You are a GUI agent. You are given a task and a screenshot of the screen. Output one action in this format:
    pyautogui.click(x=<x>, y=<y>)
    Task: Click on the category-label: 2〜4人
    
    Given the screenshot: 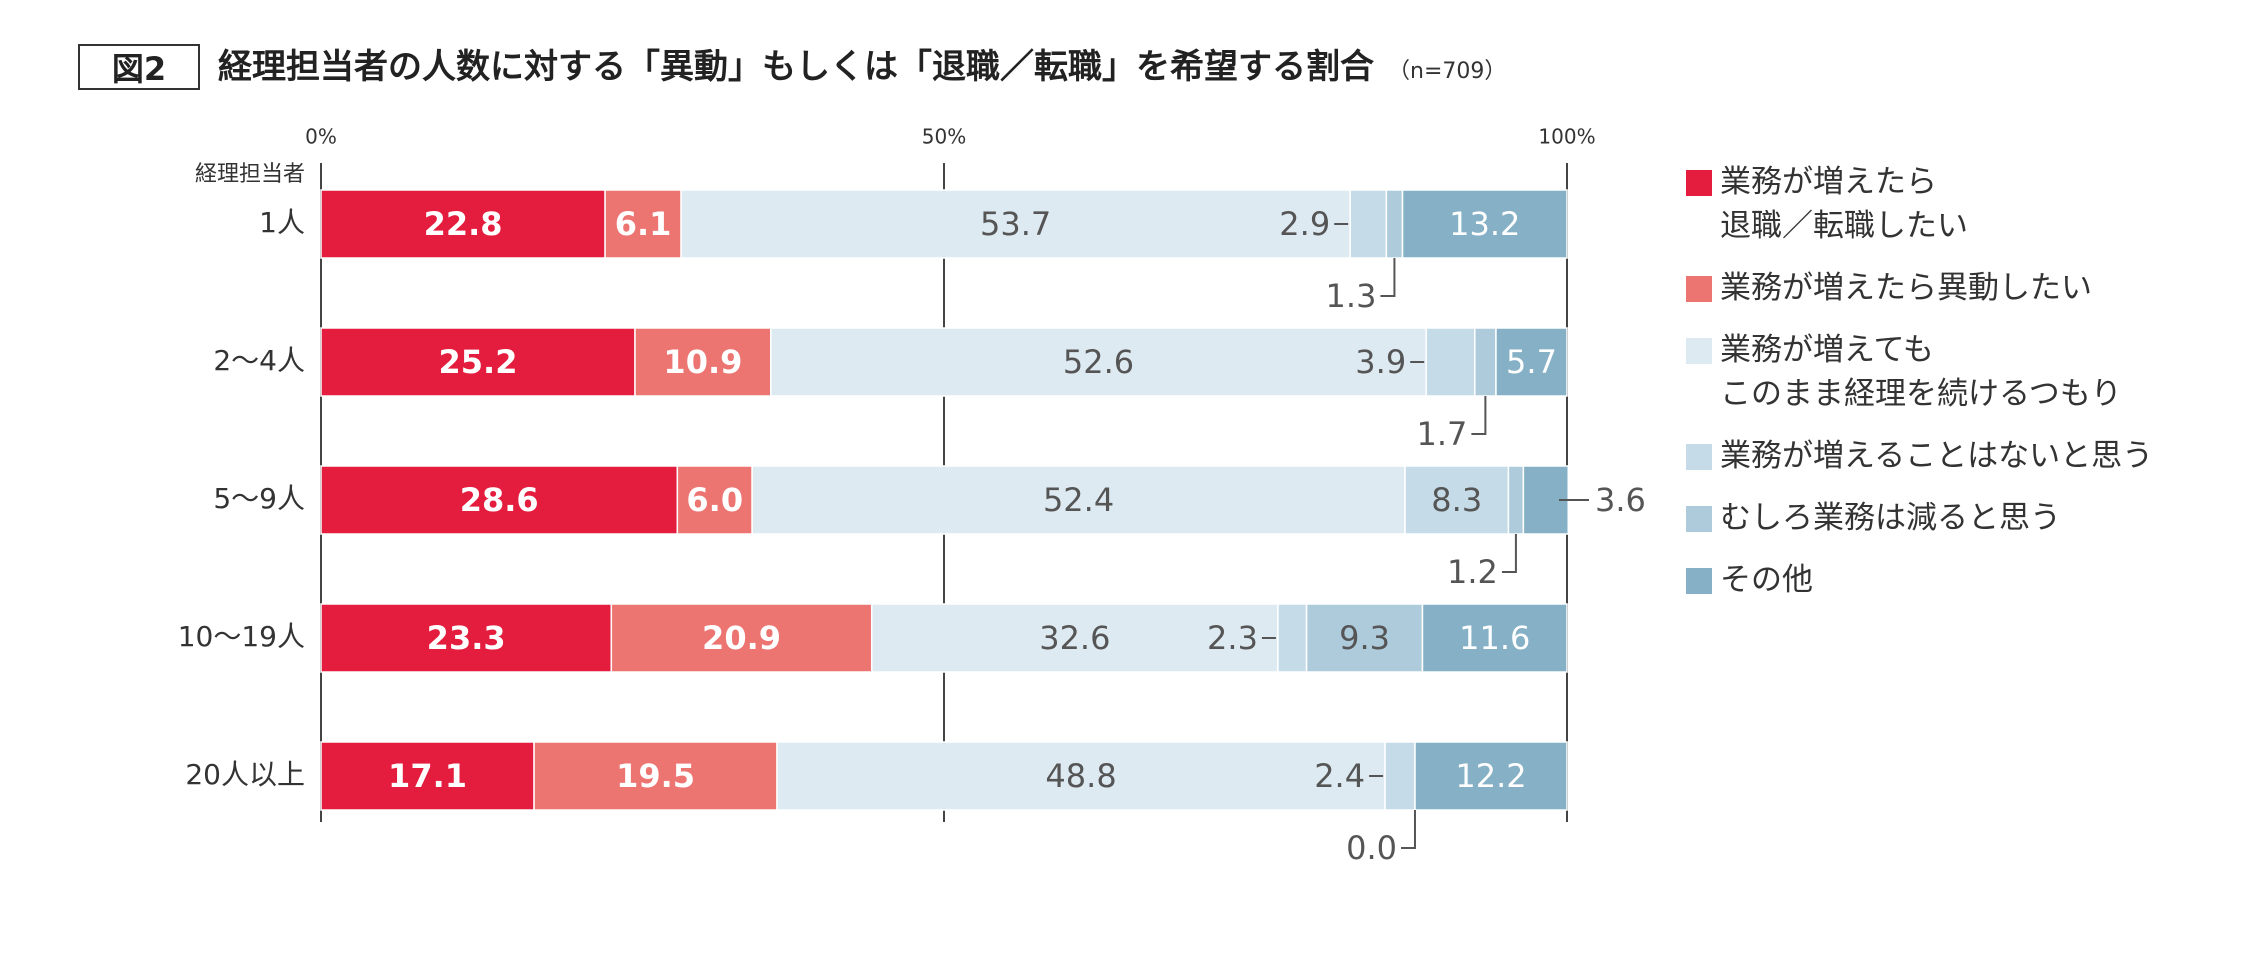 What is the action you would take?
    pyautogui.click(x=259, y=360)
    